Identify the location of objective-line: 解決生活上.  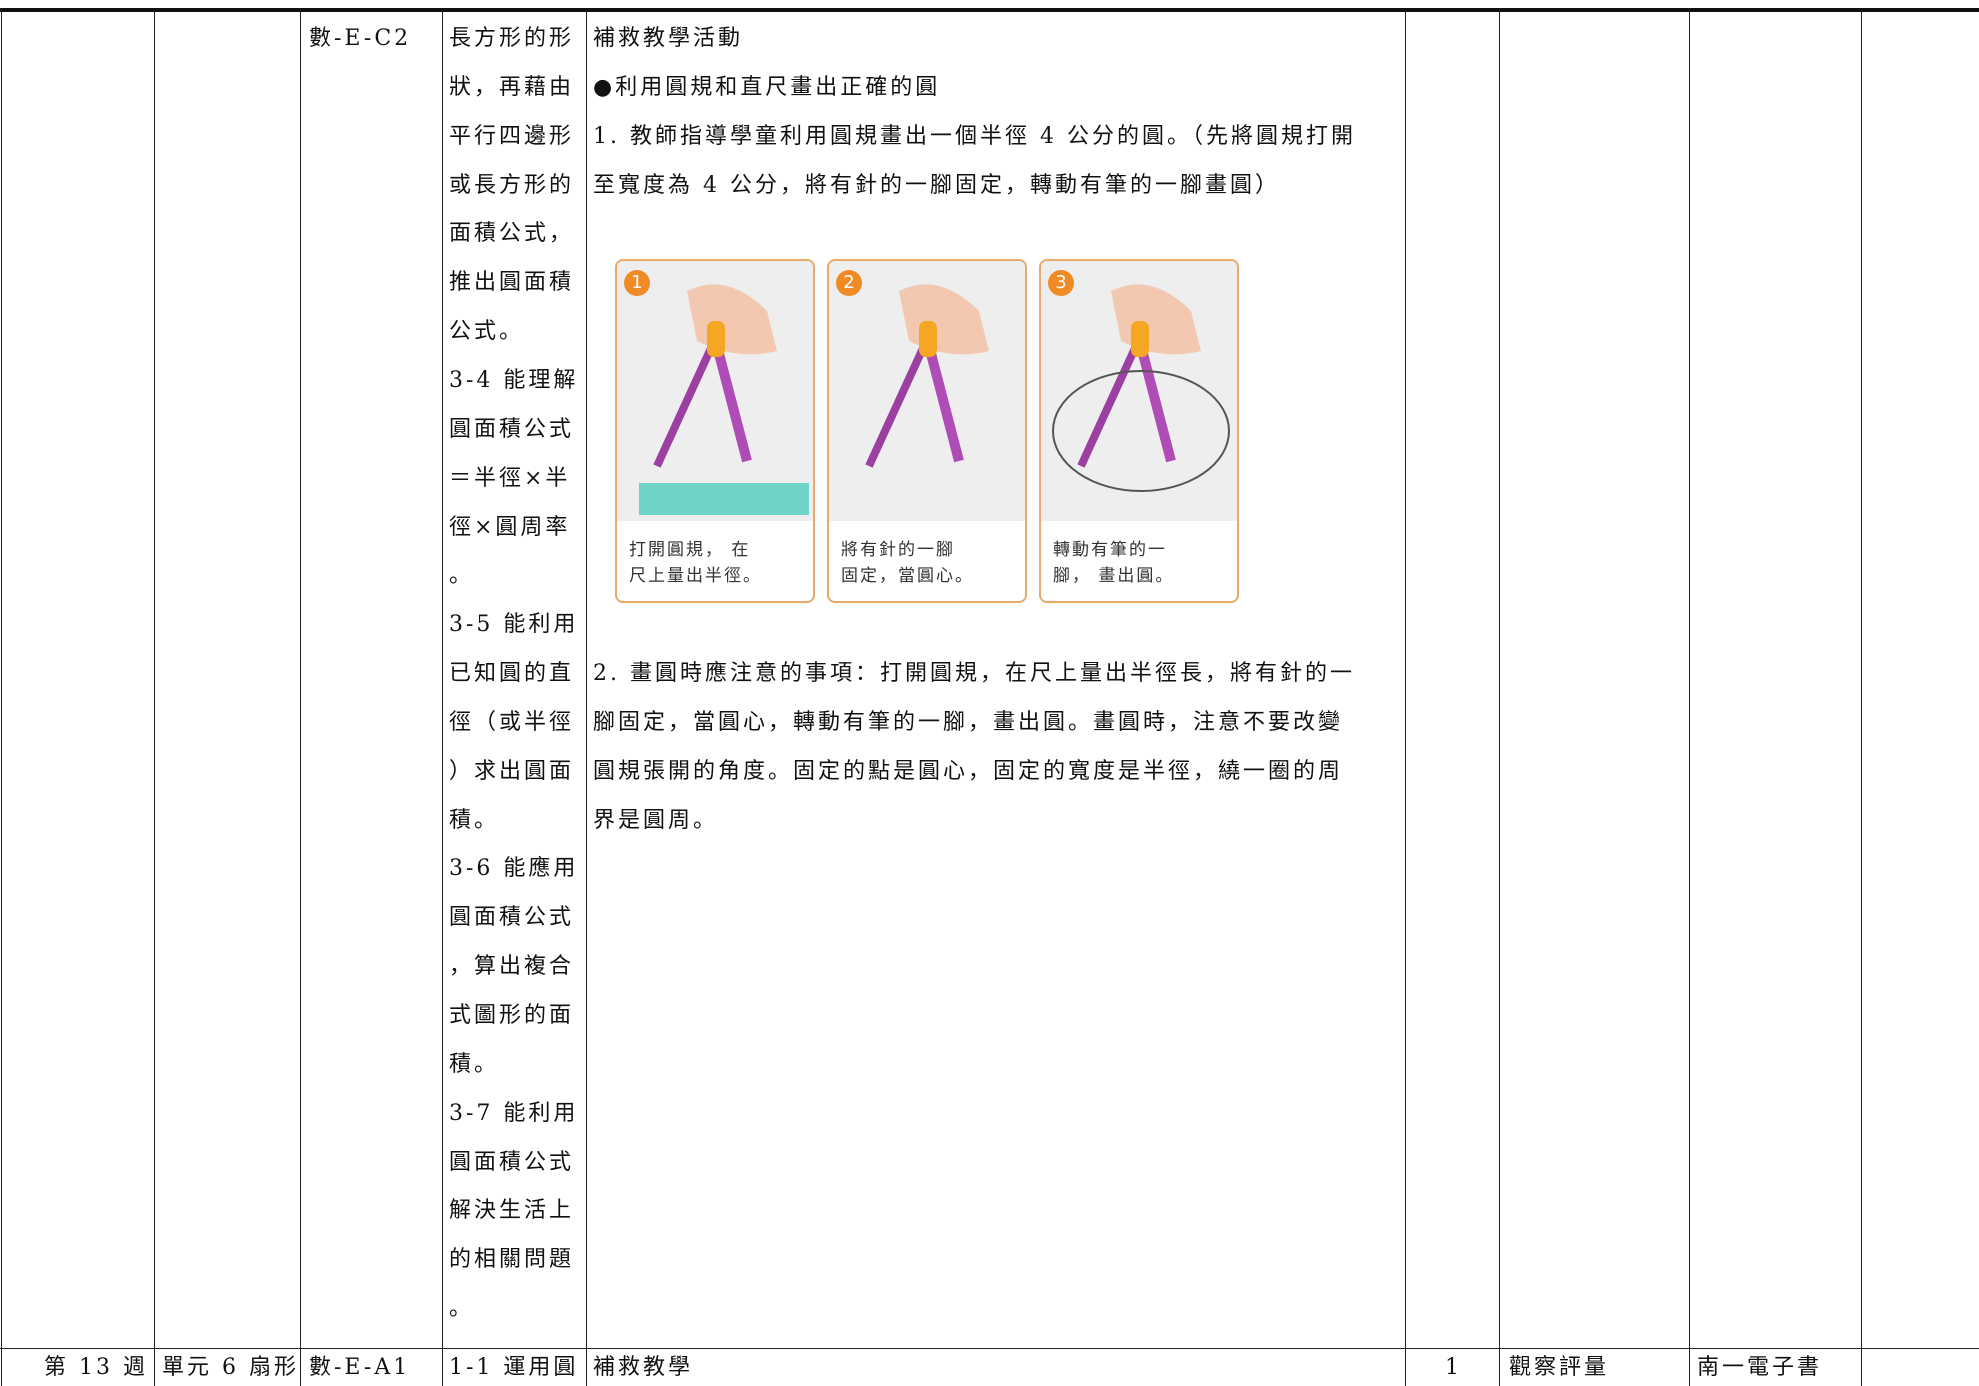
(512, 1211).